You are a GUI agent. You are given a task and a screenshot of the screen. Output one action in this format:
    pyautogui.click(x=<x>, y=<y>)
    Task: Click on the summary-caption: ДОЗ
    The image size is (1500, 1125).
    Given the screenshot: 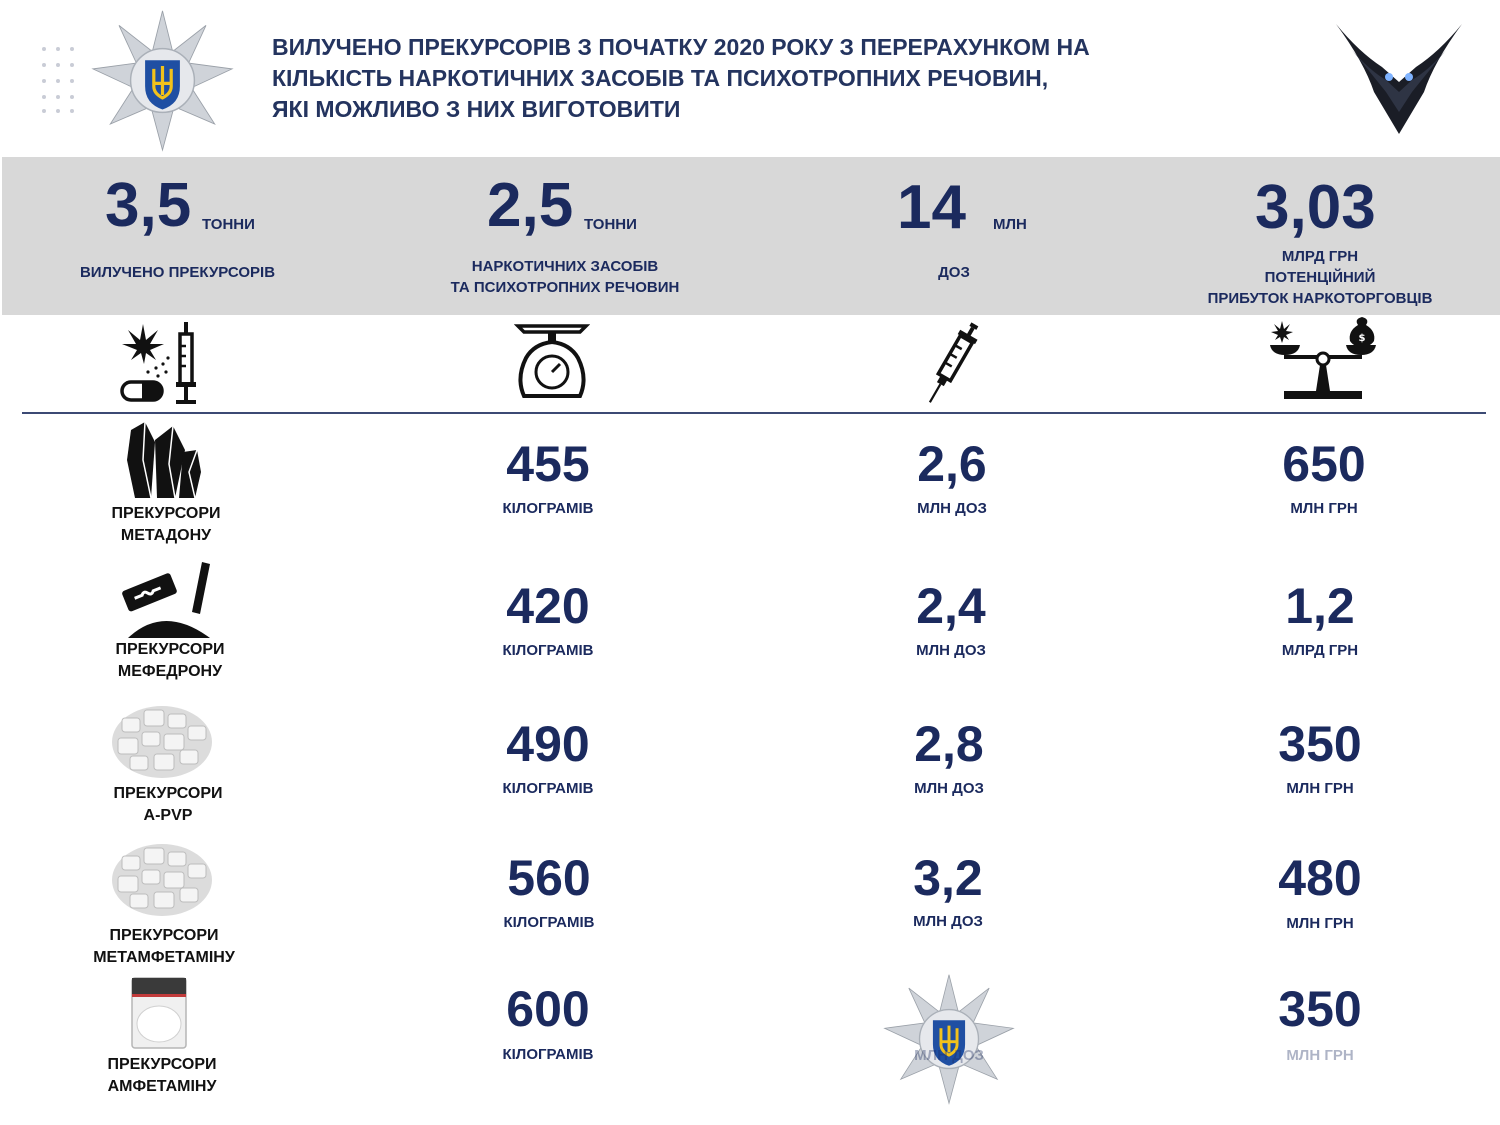 What is the action you would take?
    pyautogui.click(x=954, y=272)
    